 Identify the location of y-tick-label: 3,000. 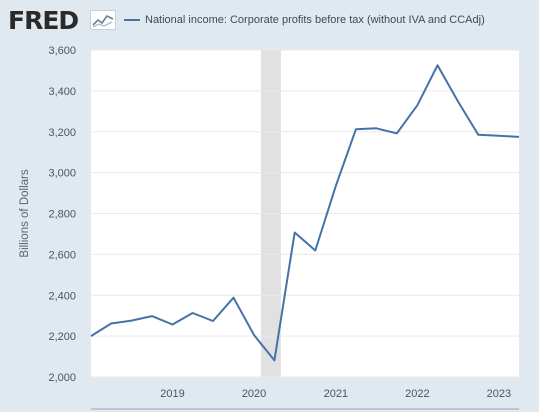
(62, 174).